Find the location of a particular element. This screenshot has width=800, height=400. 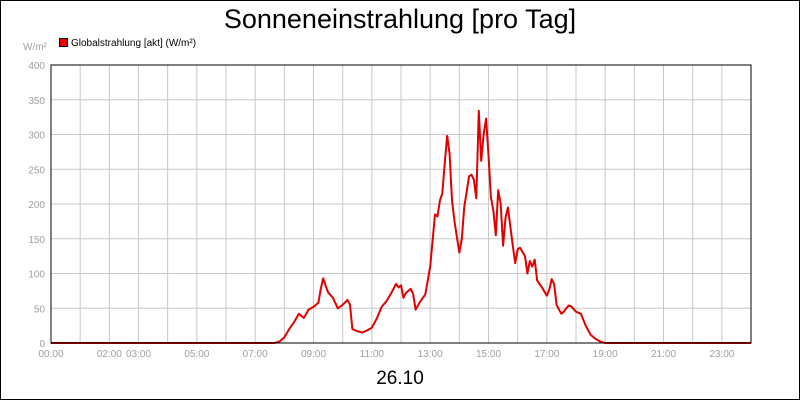

legend: Globalstrahlung [akt] (W/m²) is located at coordinates (127, 43).